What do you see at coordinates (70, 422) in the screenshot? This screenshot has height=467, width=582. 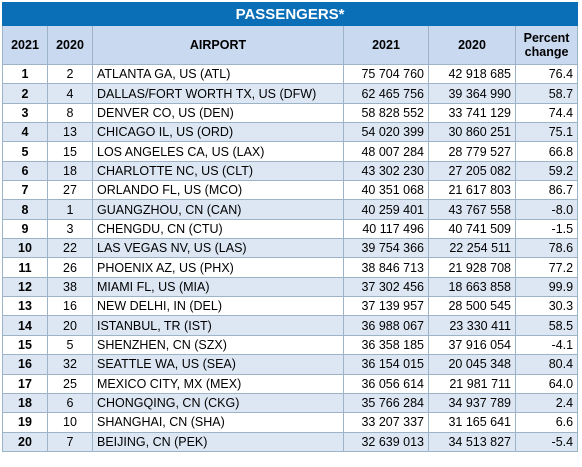 I see `rank-2020-cell: 10` at bounding box center [70, 422].